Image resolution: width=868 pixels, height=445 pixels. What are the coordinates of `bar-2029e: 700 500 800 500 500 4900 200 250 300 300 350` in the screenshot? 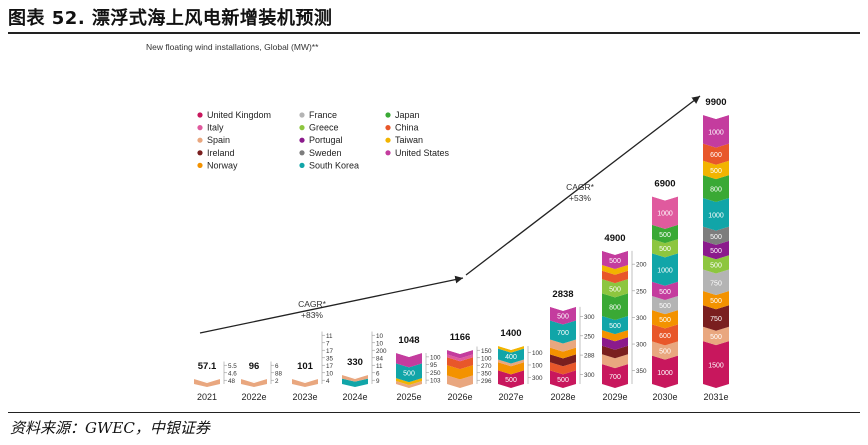 It's located at (624, 310).